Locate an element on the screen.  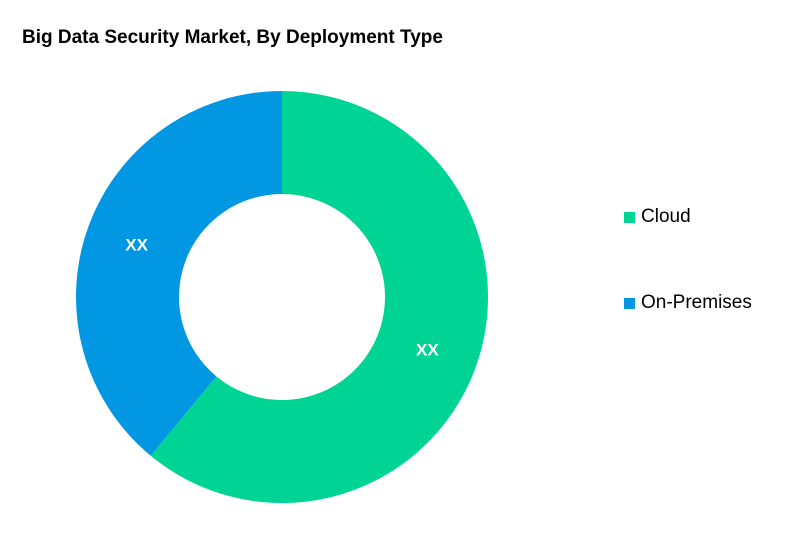
legend-label: Cloud is located at coordinates (666, 216).